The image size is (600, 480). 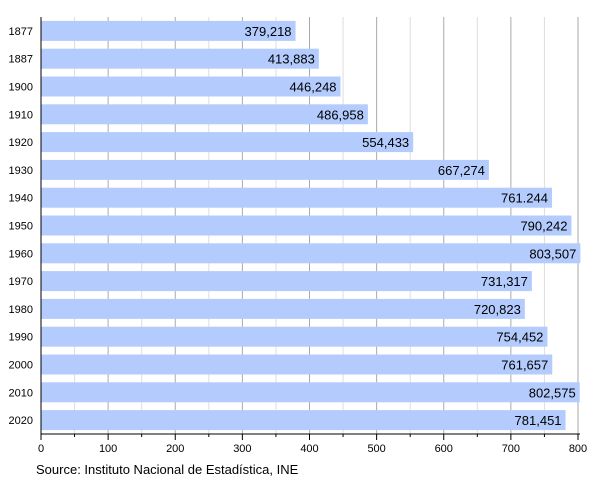 What do you see at coordinates (511, 449) in the screenshot?
I see `x-tick-label: 700` at bounding box center [511, 449].